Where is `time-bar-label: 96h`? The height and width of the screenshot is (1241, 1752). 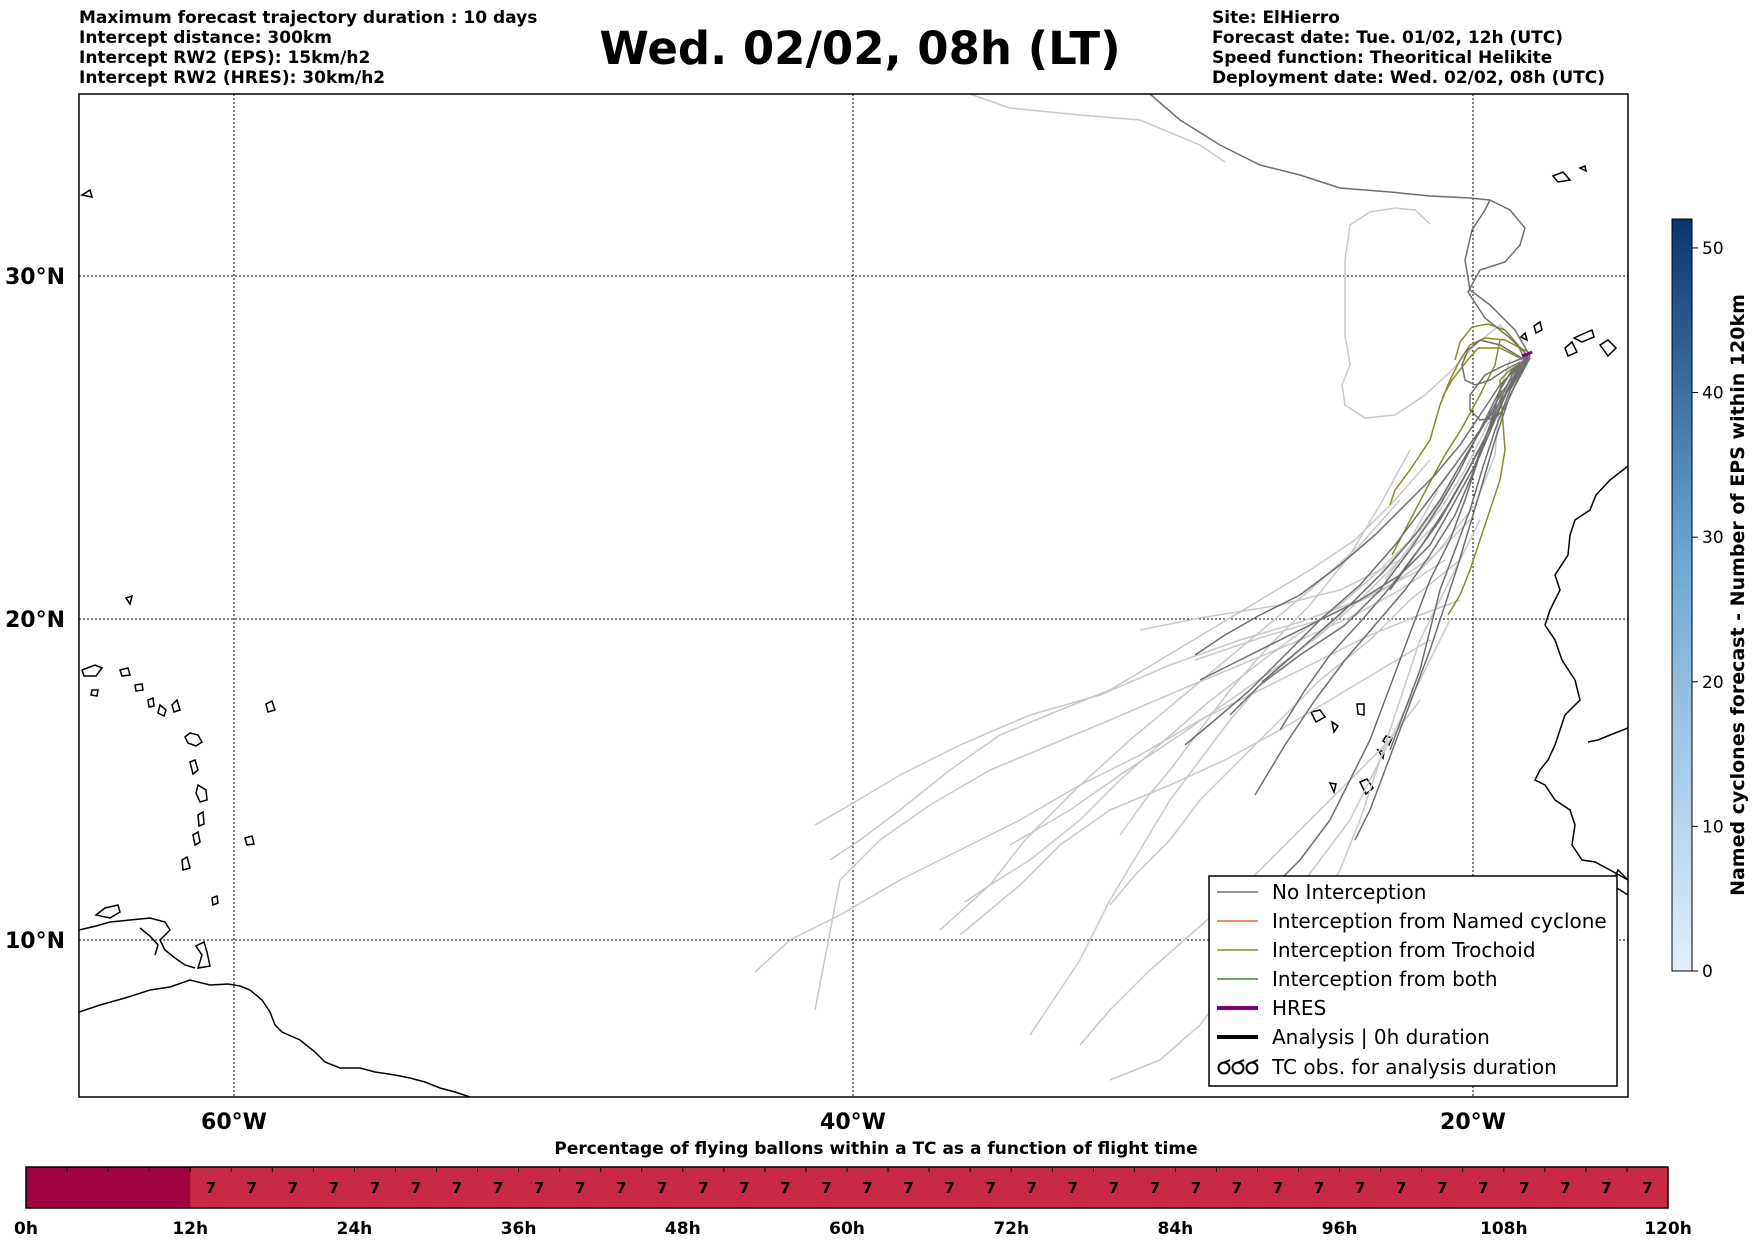
time-bar-label: 96h is located at coordinates (1340, 1229).